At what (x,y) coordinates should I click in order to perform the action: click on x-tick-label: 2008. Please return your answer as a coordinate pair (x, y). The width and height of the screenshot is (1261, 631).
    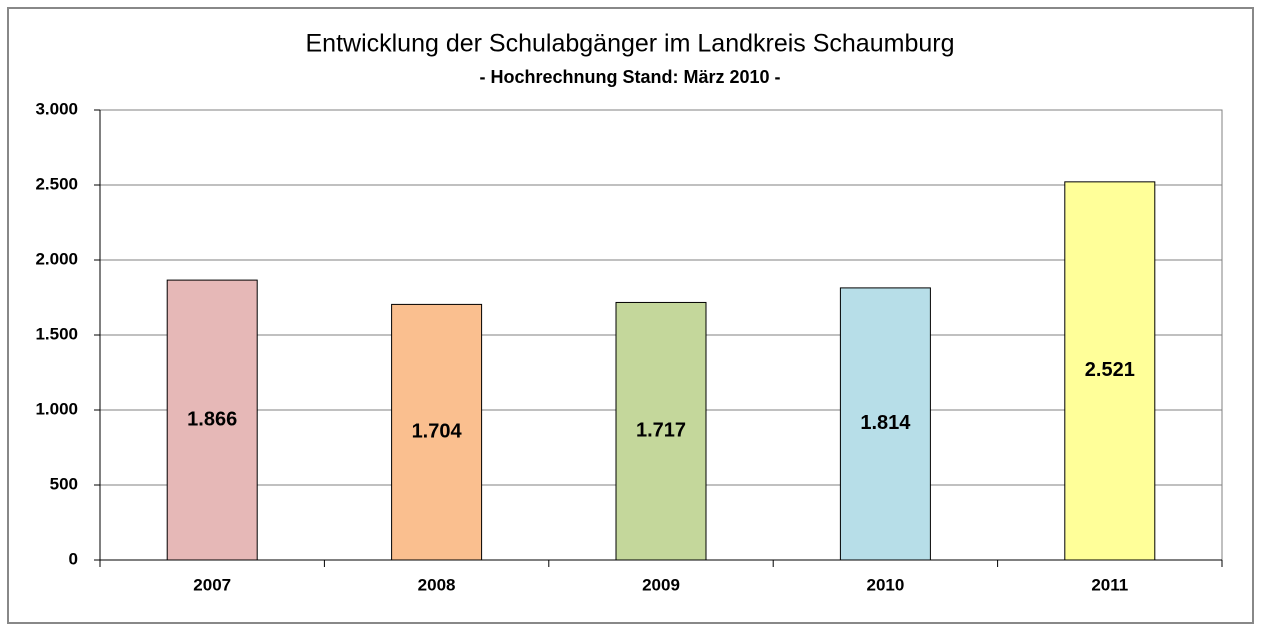
    Looking at the image, I should click on (437, 584).